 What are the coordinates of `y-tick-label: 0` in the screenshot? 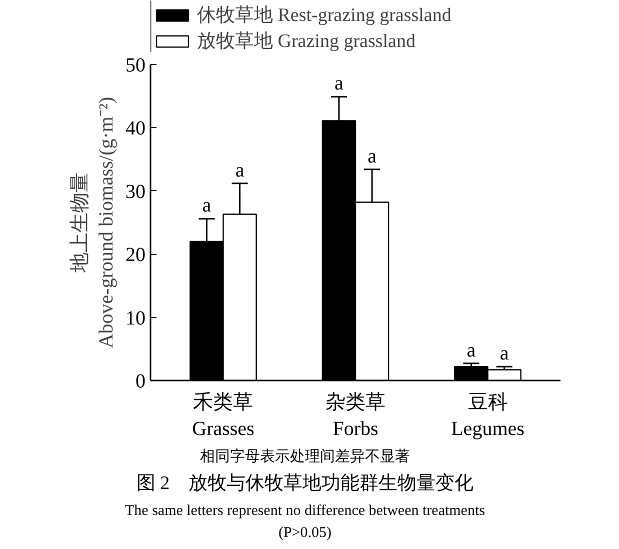 It's located at (141, 381).